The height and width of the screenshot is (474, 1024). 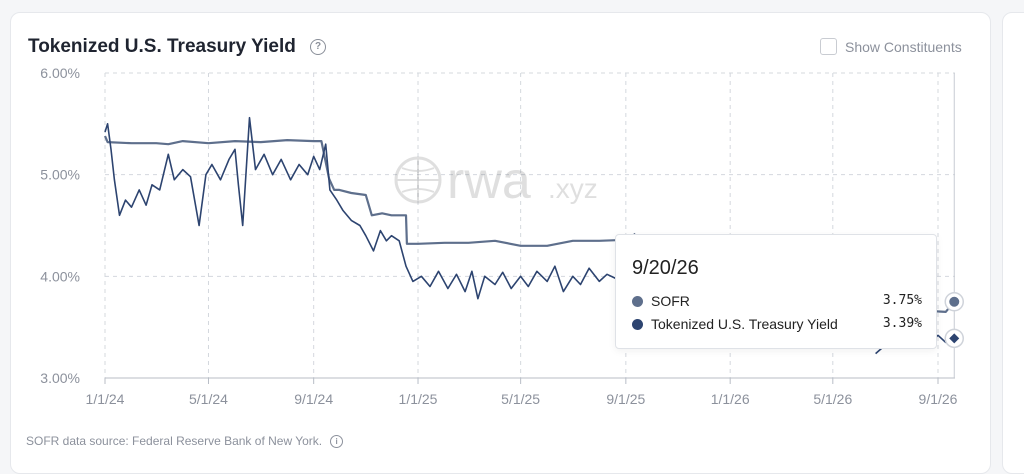 I want to click on y-tick-label: 4.00%, so click(x=60, y=276).